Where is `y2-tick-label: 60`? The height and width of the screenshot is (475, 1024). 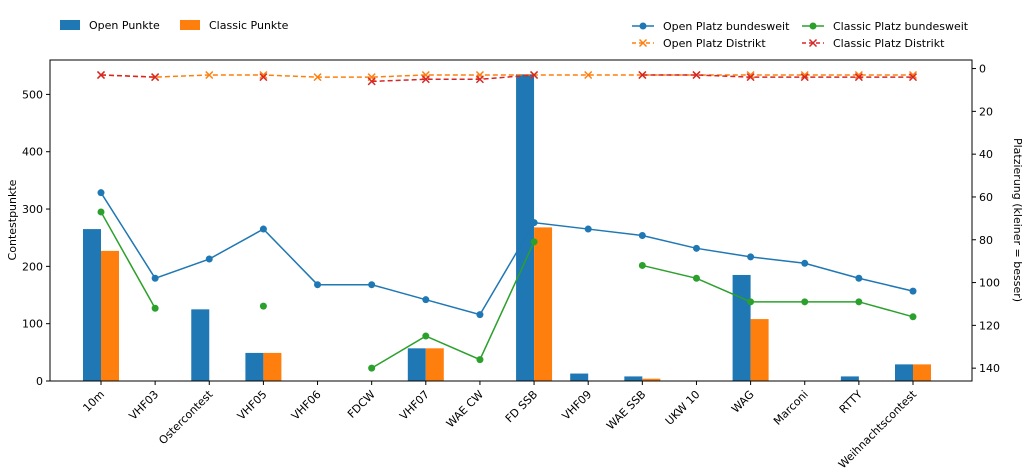
y2-tick-label: 60 is located at coordinates (986, 197).